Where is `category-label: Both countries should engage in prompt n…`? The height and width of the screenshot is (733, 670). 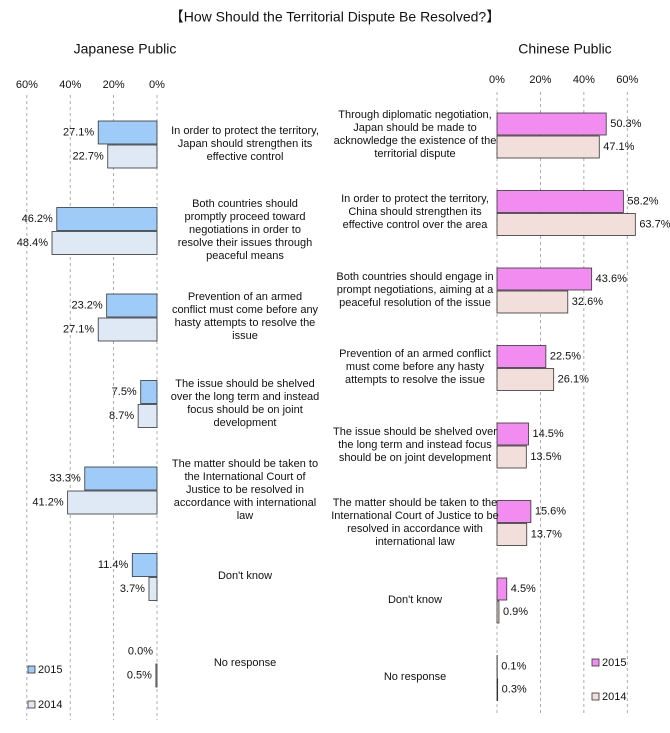
category-label: Both countries should engage in prompt n… is located at coordinates (415, 289).